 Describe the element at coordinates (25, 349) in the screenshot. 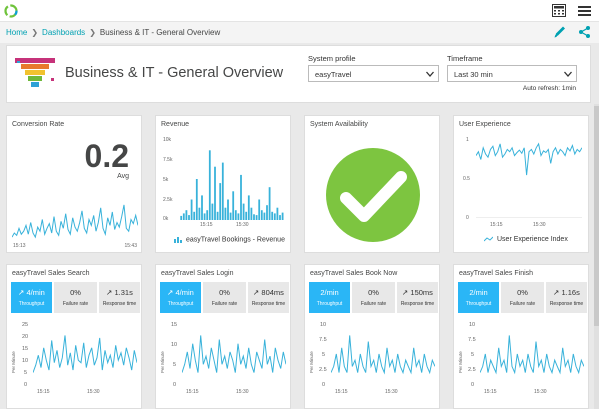

I see `y-tick: 15` at that location.